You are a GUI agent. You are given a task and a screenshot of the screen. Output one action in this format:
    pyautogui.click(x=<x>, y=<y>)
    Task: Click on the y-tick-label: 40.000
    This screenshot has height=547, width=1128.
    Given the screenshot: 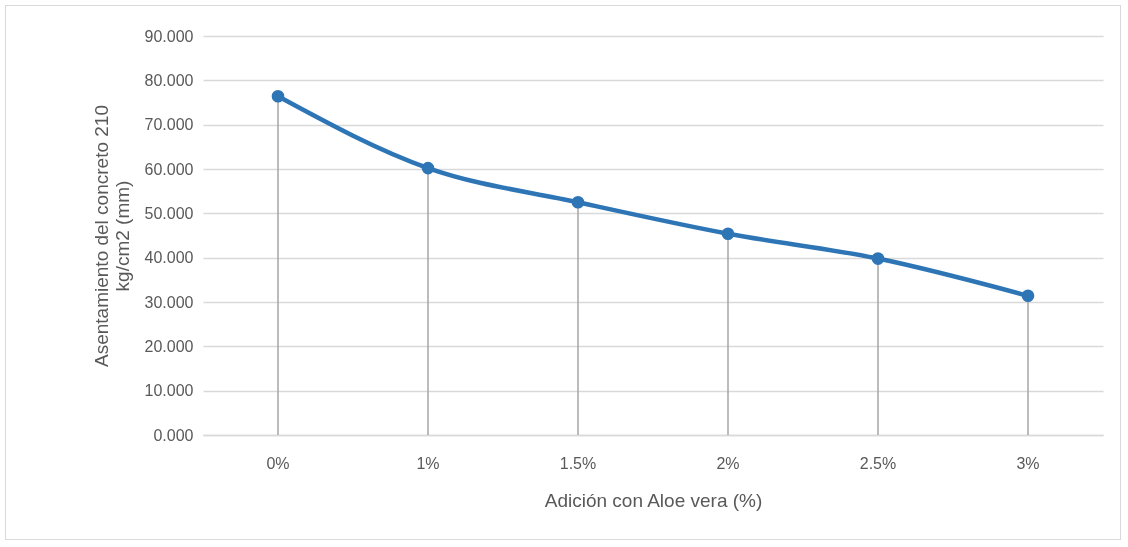 What is the action you would take?
    pyautogui.click(x=169, y=258)
    